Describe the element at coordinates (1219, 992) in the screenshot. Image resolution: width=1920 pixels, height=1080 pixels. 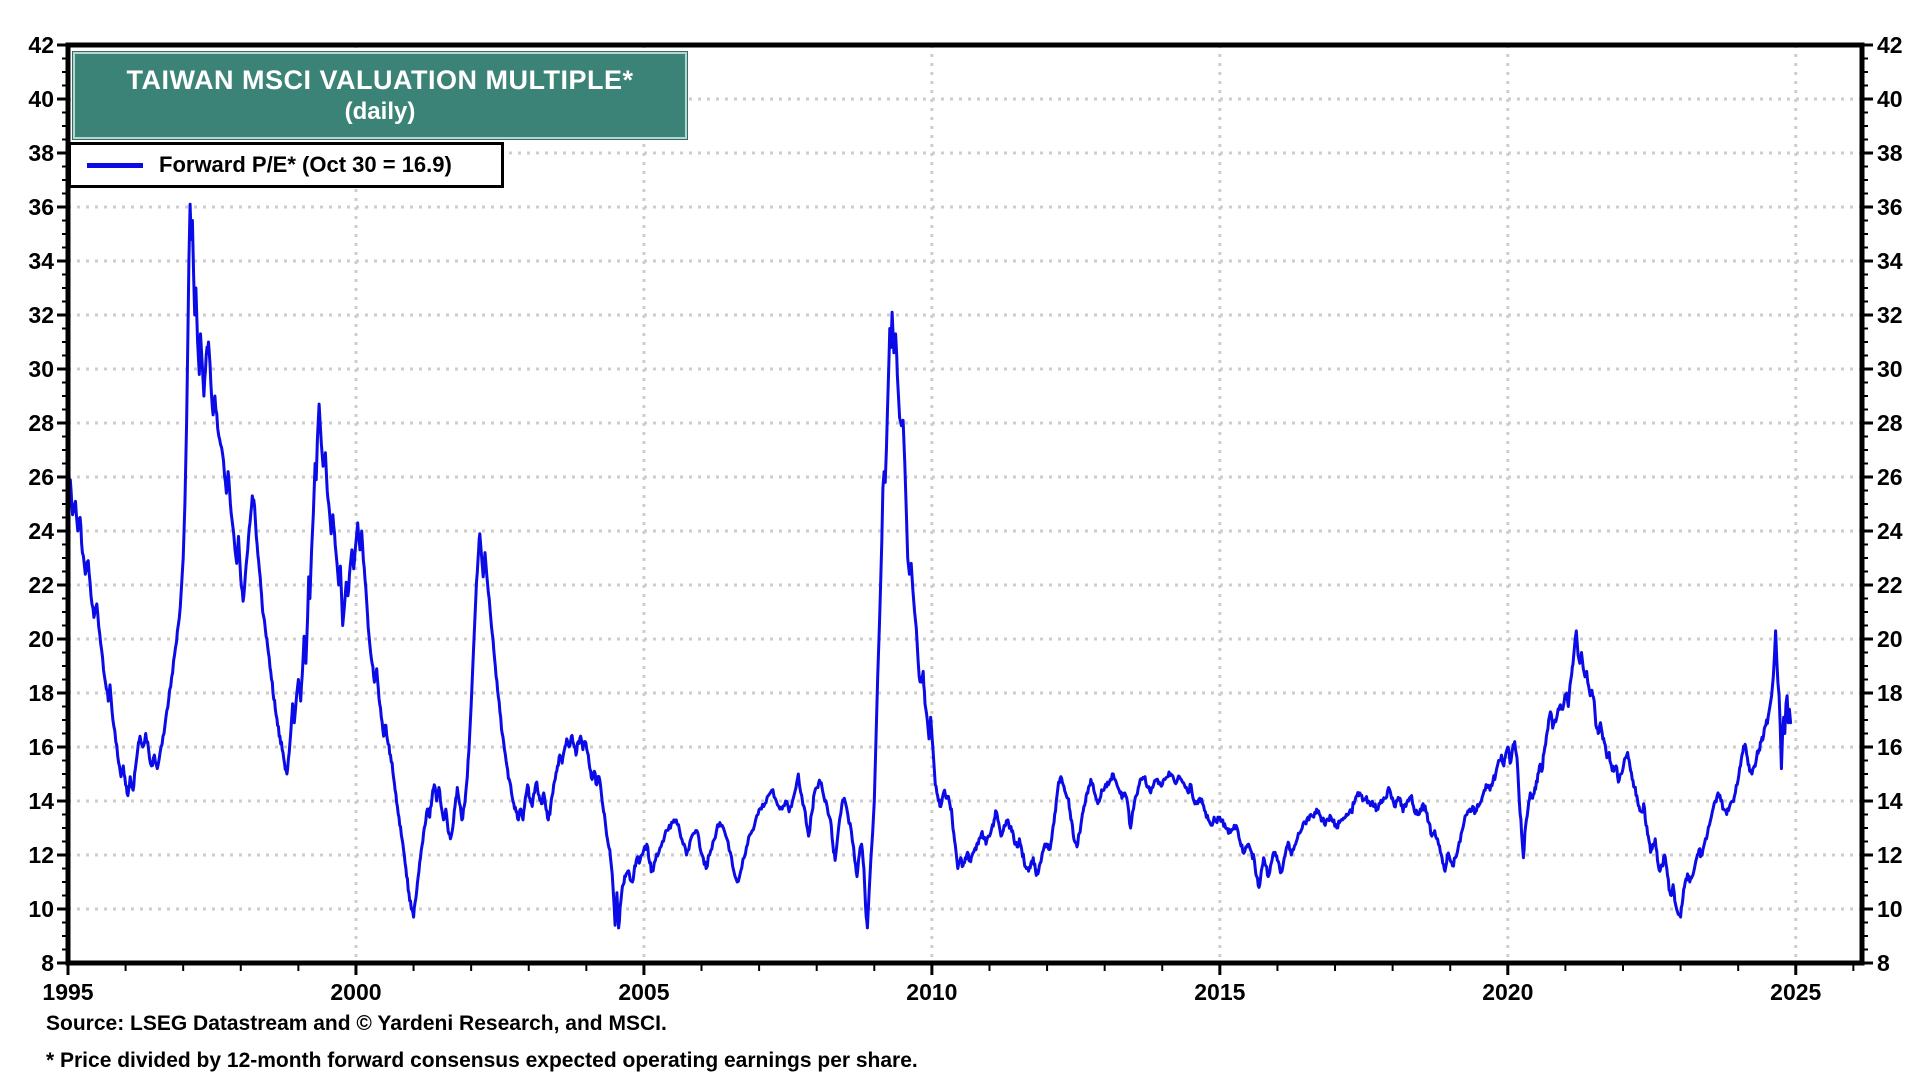
I see `x-axis-label: 2015` at that location.